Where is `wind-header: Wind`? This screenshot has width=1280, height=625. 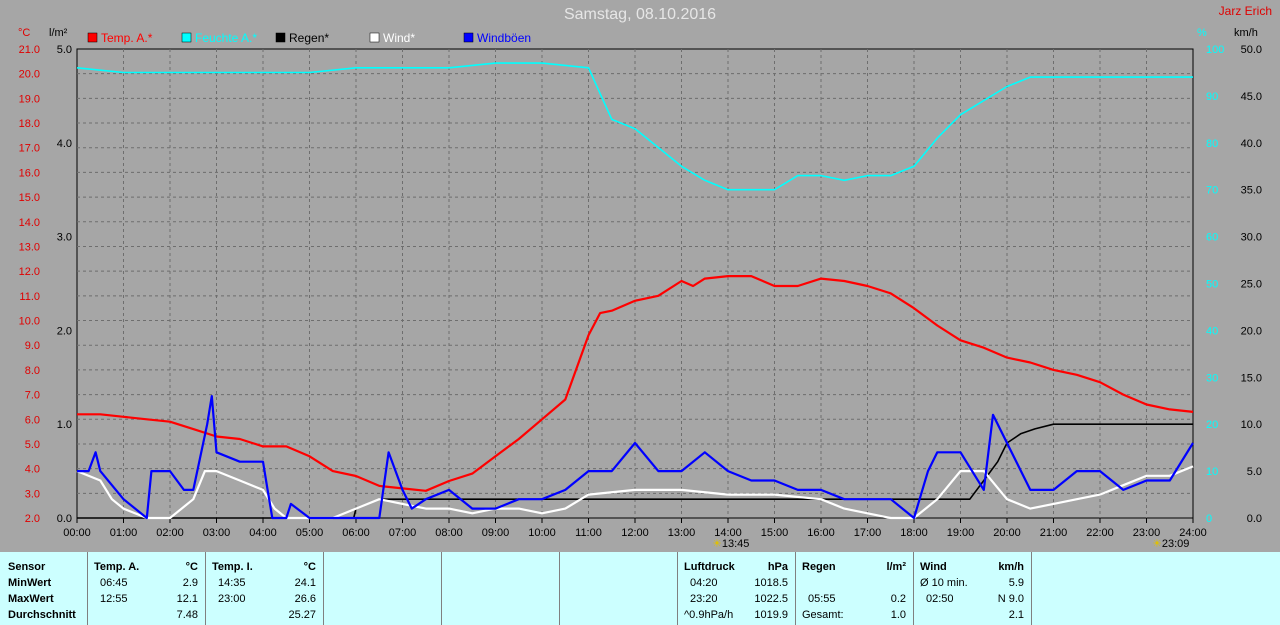 wind-header: Wind is located at coordinates (933, 567).